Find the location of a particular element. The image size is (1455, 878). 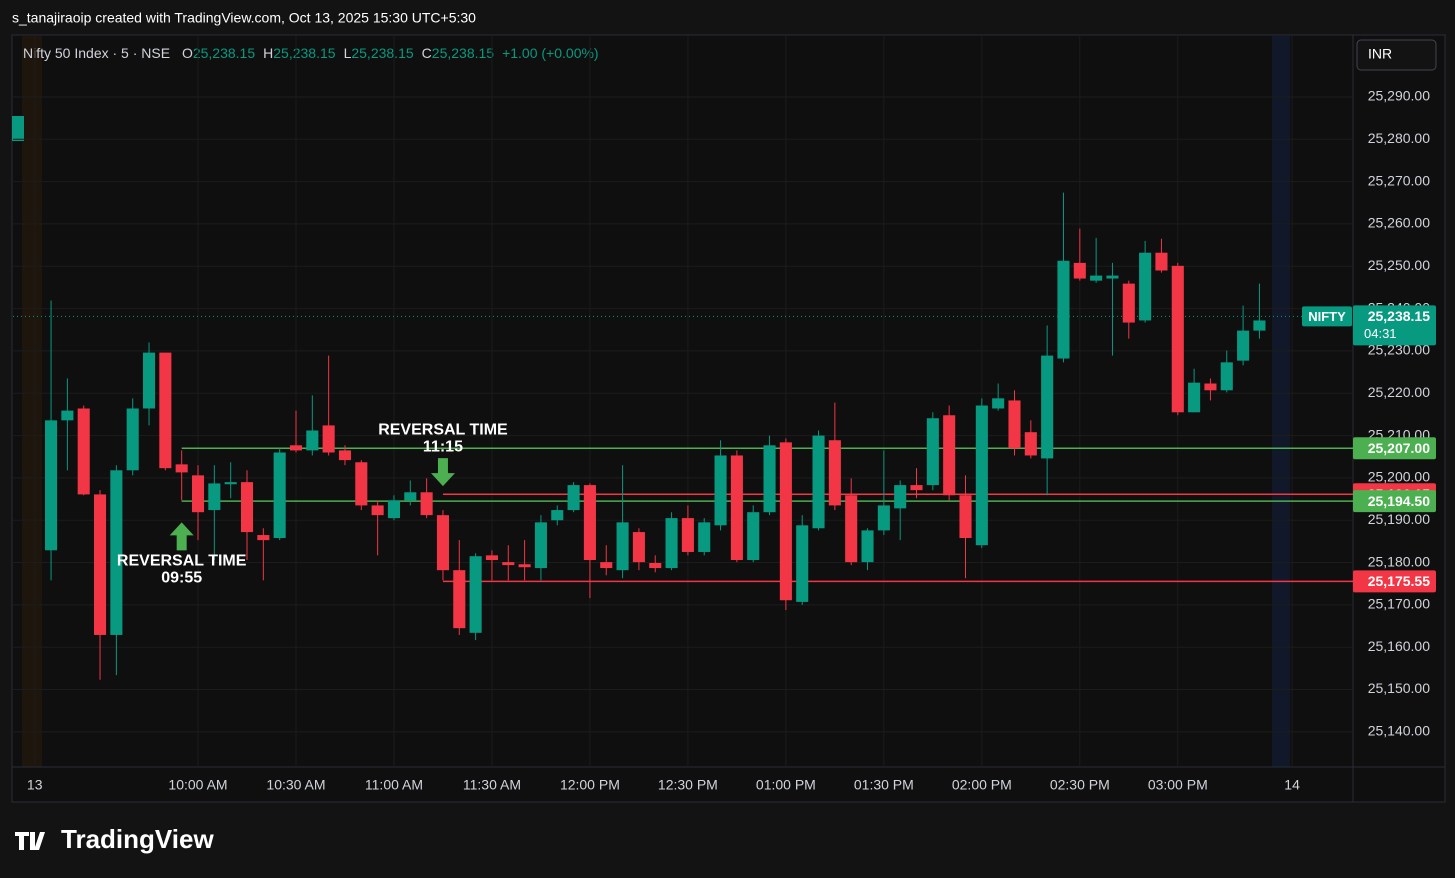

y-tick-label: 25,140.00 is located at coordinates (1399, 731).